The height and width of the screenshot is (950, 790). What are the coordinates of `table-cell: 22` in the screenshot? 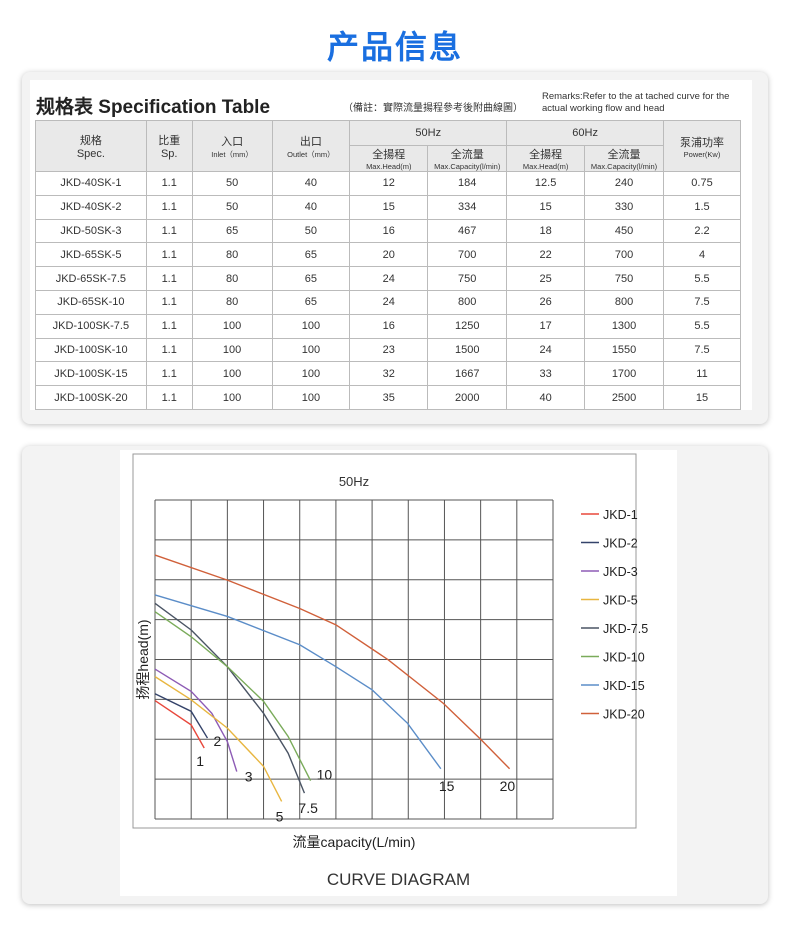 It's located at (546, 255).